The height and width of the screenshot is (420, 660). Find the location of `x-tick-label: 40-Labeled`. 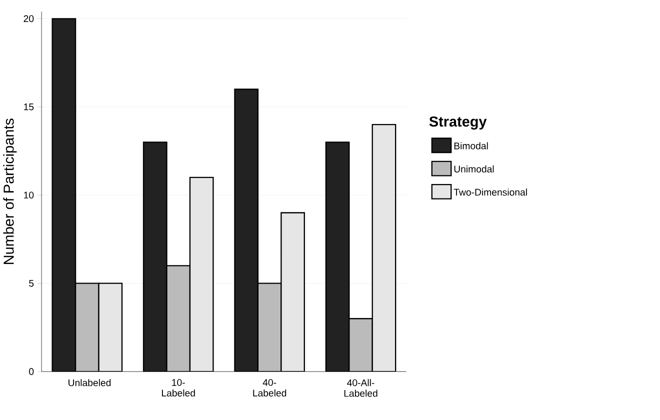

x-tick-label: 40-Labeled is located at coordinates (269, 388).